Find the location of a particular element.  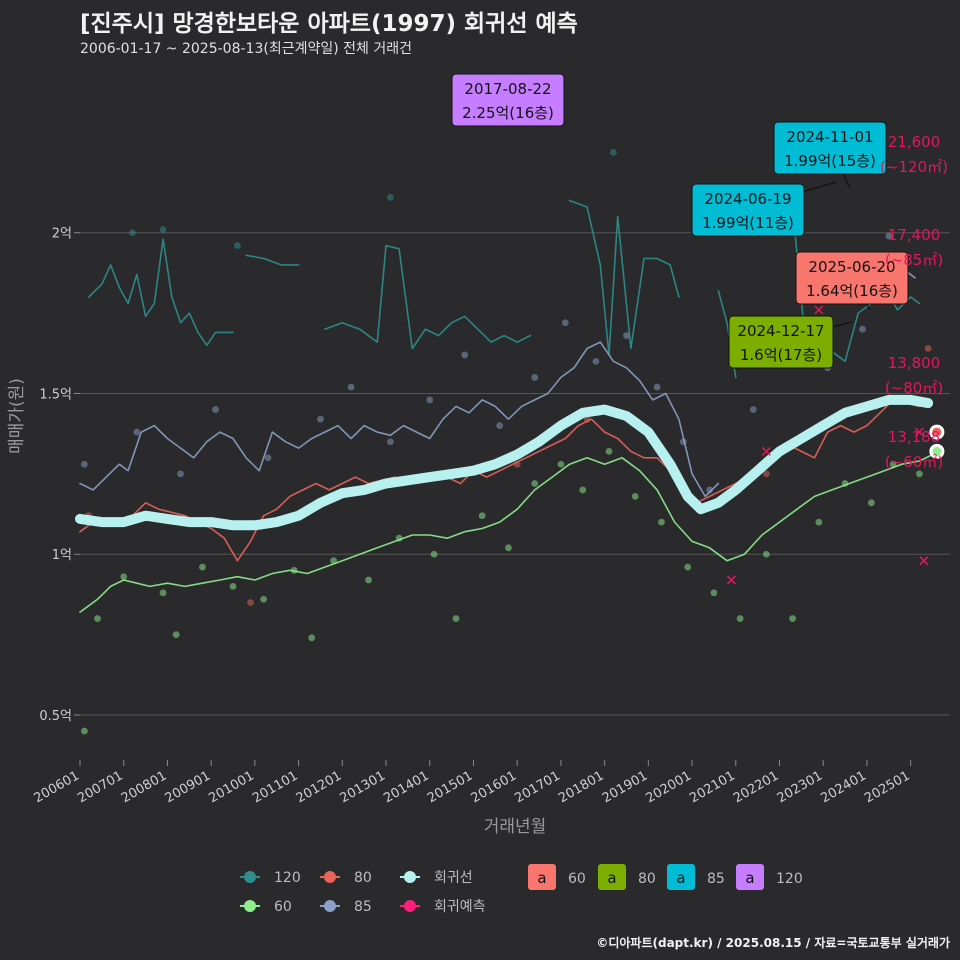

x-tick-label: 200601 is located at coordinates (57, 787).